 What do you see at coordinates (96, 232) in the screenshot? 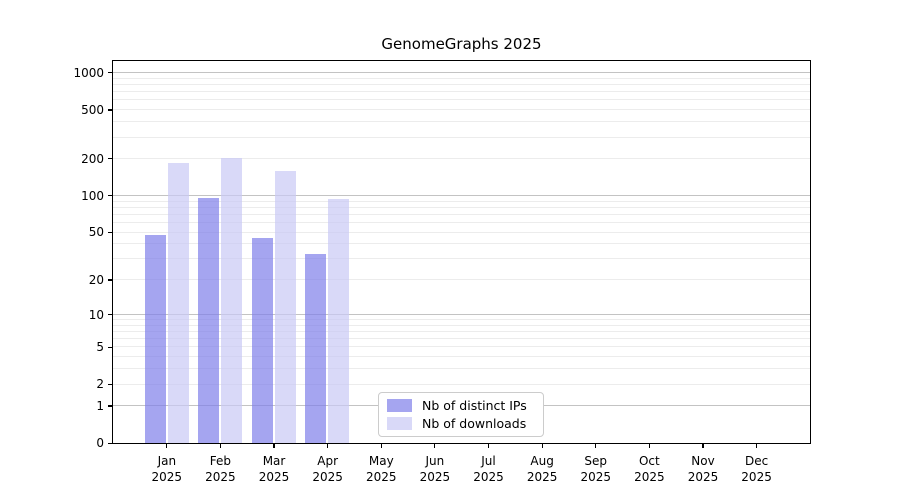
I see `y-tick-label: 50` at bounding box center [96, 232].